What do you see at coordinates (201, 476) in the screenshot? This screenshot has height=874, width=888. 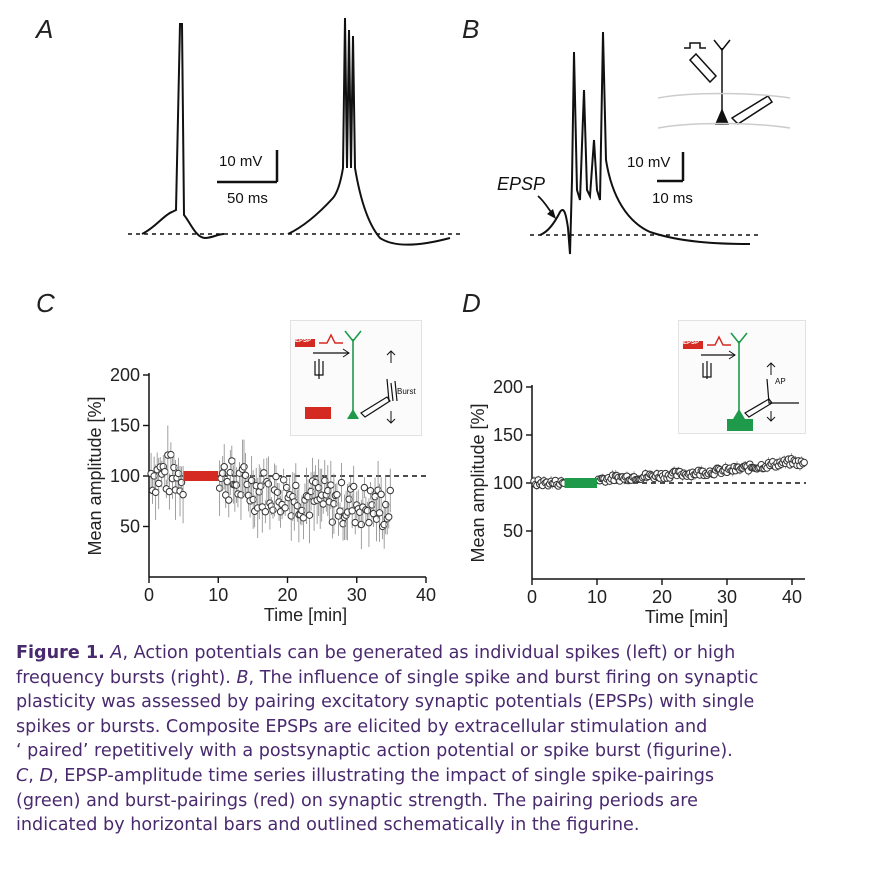 I see `chart-c-pairing-bar` at bounding box center [201, 476].